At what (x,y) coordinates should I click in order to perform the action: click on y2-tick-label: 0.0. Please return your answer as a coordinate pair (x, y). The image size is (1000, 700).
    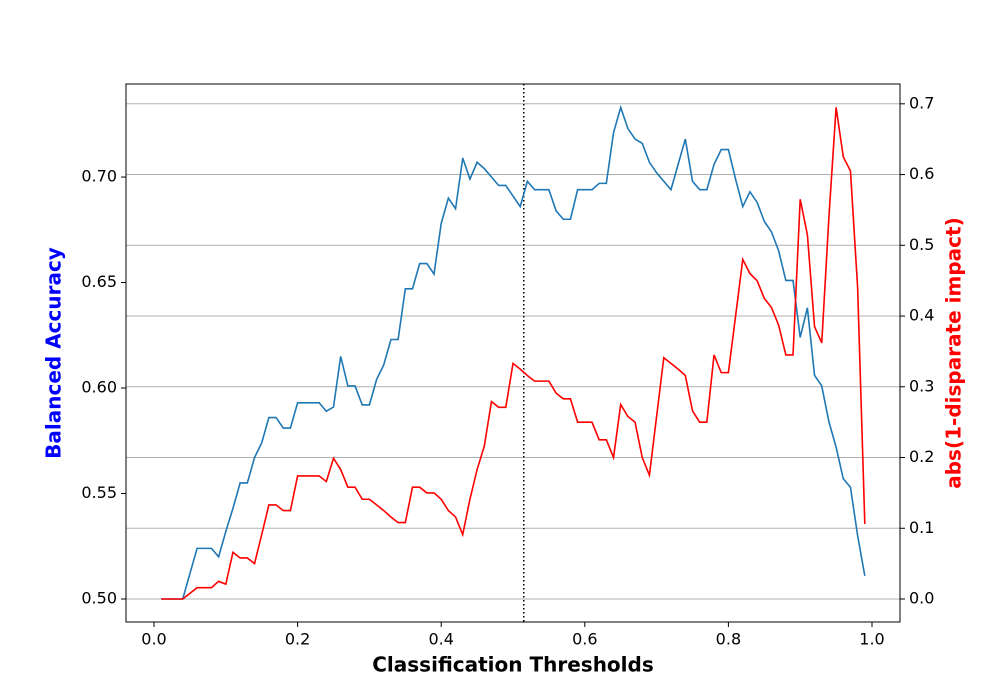
    Looking at the image, I should click on (921, 598).